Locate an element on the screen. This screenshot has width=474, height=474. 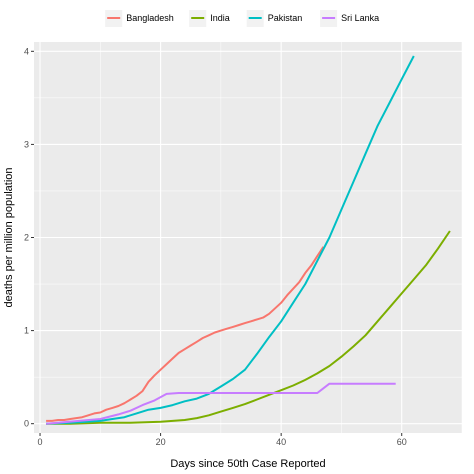
x-axis-title: Days since 50th Case Reported is located at coordinates (247, 464).